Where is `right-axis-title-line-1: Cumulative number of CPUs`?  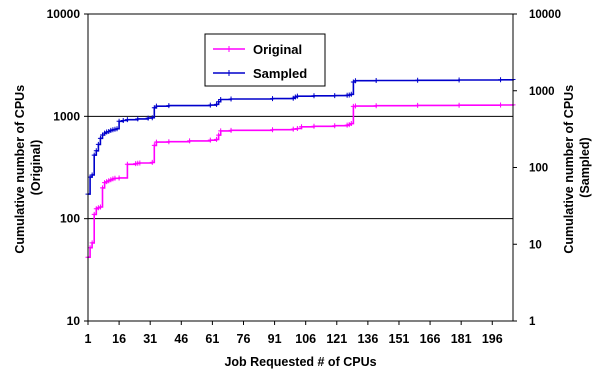 right-axis-title-line-1: Cumulative number of CPUs is located at coordinates (569, 169).